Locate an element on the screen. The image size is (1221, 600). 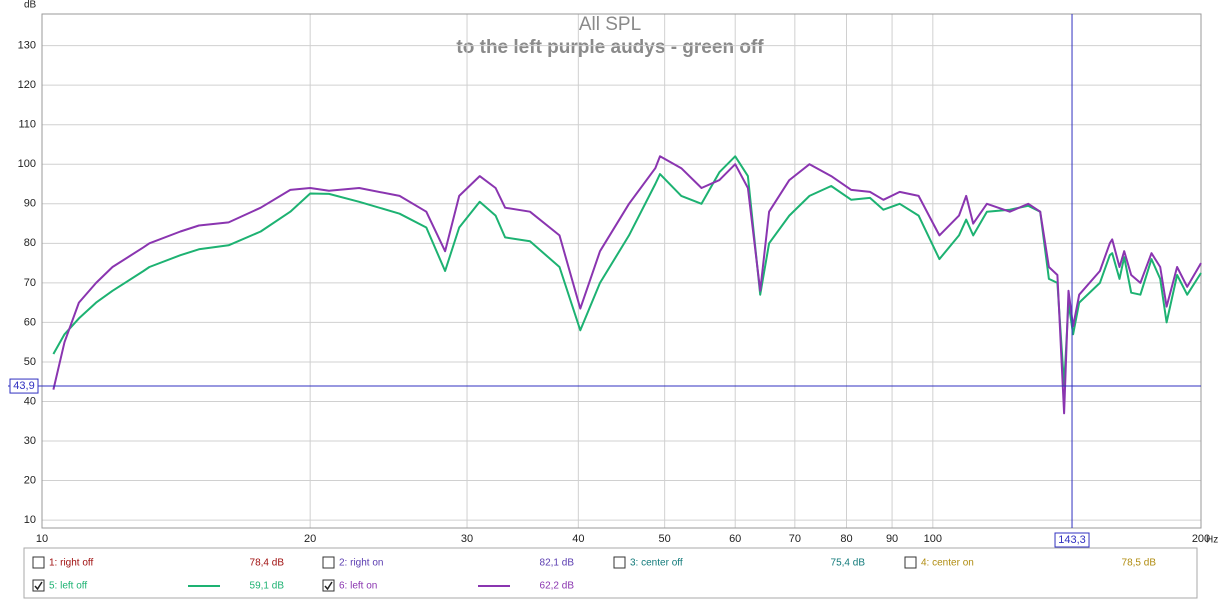
cursor-x-box is located at coordinates (1072, 540).